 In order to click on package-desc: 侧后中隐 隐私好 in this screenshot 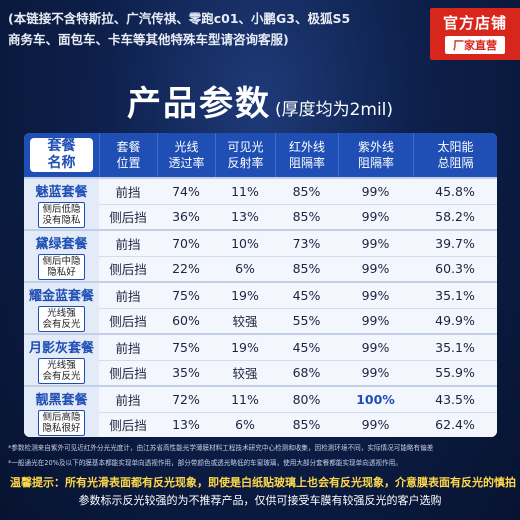, I will do `click(61, 266)`.